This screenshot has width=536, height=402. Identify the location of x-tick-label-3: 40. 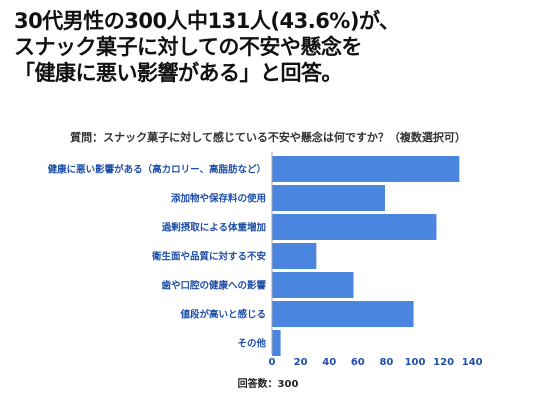
(329, 362).